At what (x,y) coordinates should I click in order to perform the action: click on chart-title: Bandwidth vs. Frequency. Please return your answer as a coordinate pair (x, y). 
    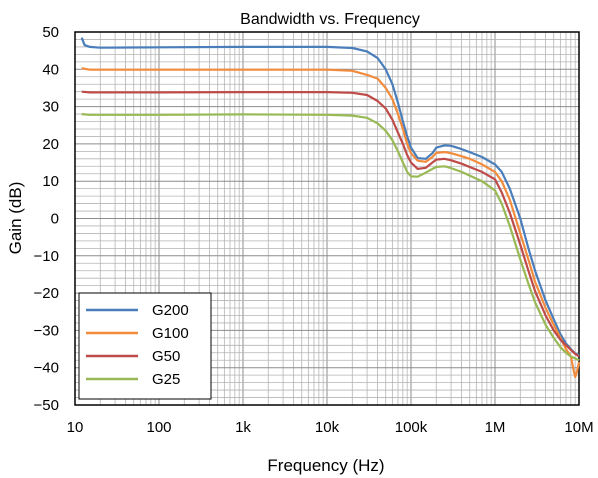
    Looking at the image, I should click on (330, 19).